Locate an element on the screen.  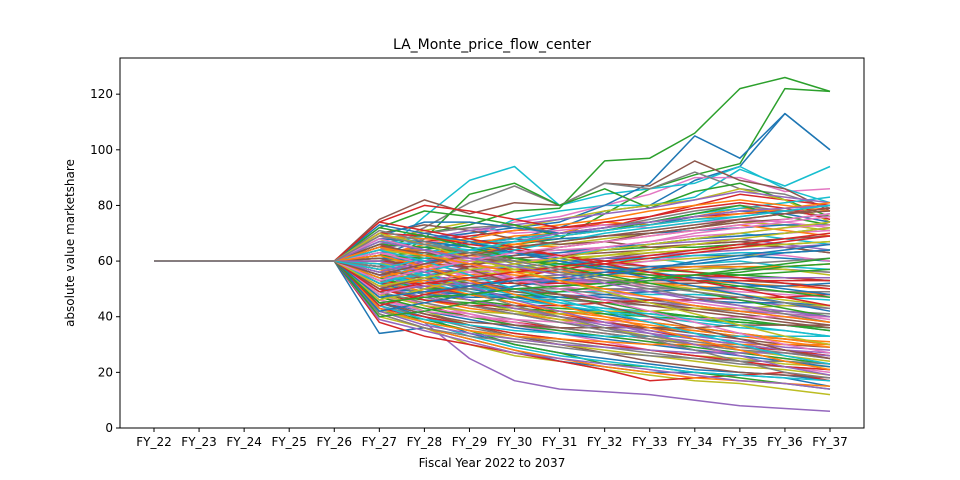
y-tick-label: 60 is located at coordinates (105, 261).